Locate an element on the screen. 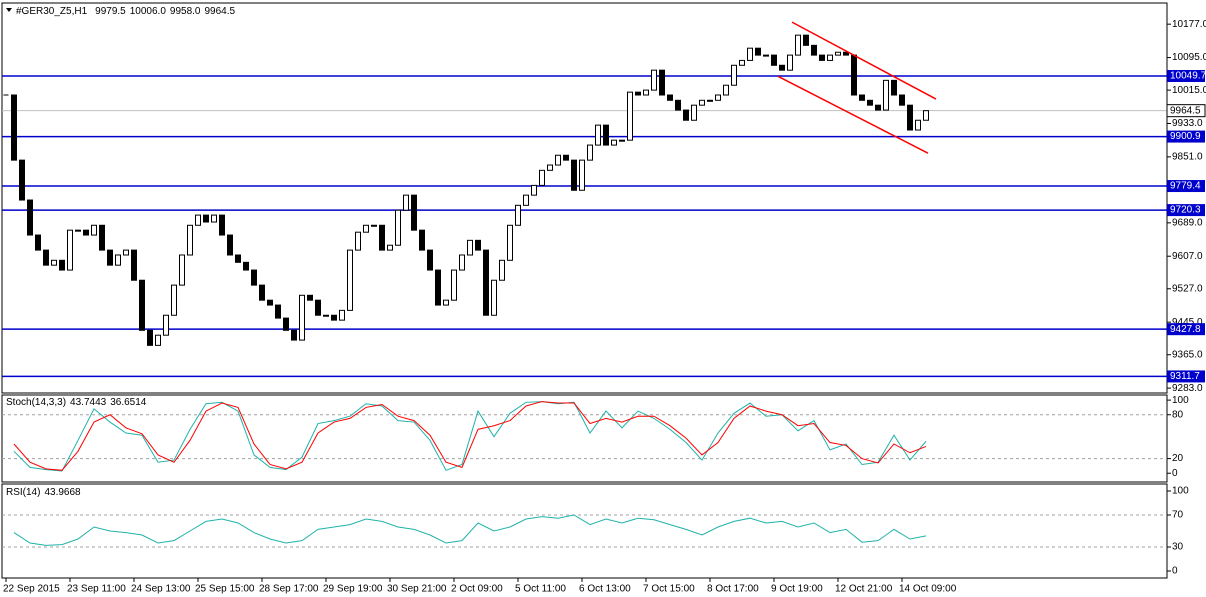  x-tick-label: 22 Sep 2015 is located at coordinates (31, 589).